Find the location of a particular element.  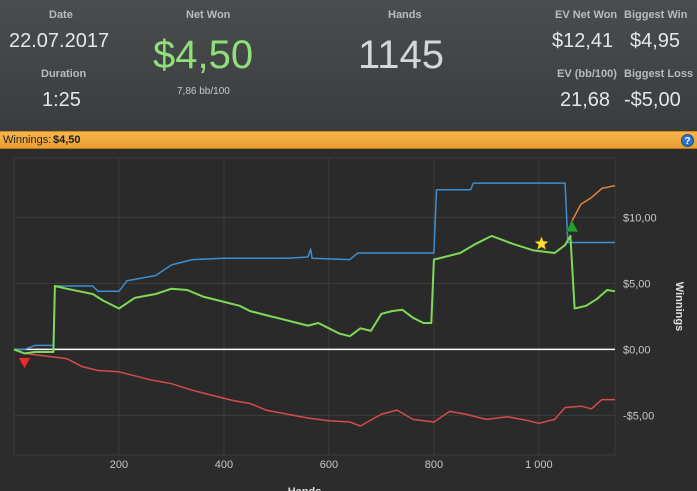

biggest-win-value: $4,95 is located at coordinates (655, 41).